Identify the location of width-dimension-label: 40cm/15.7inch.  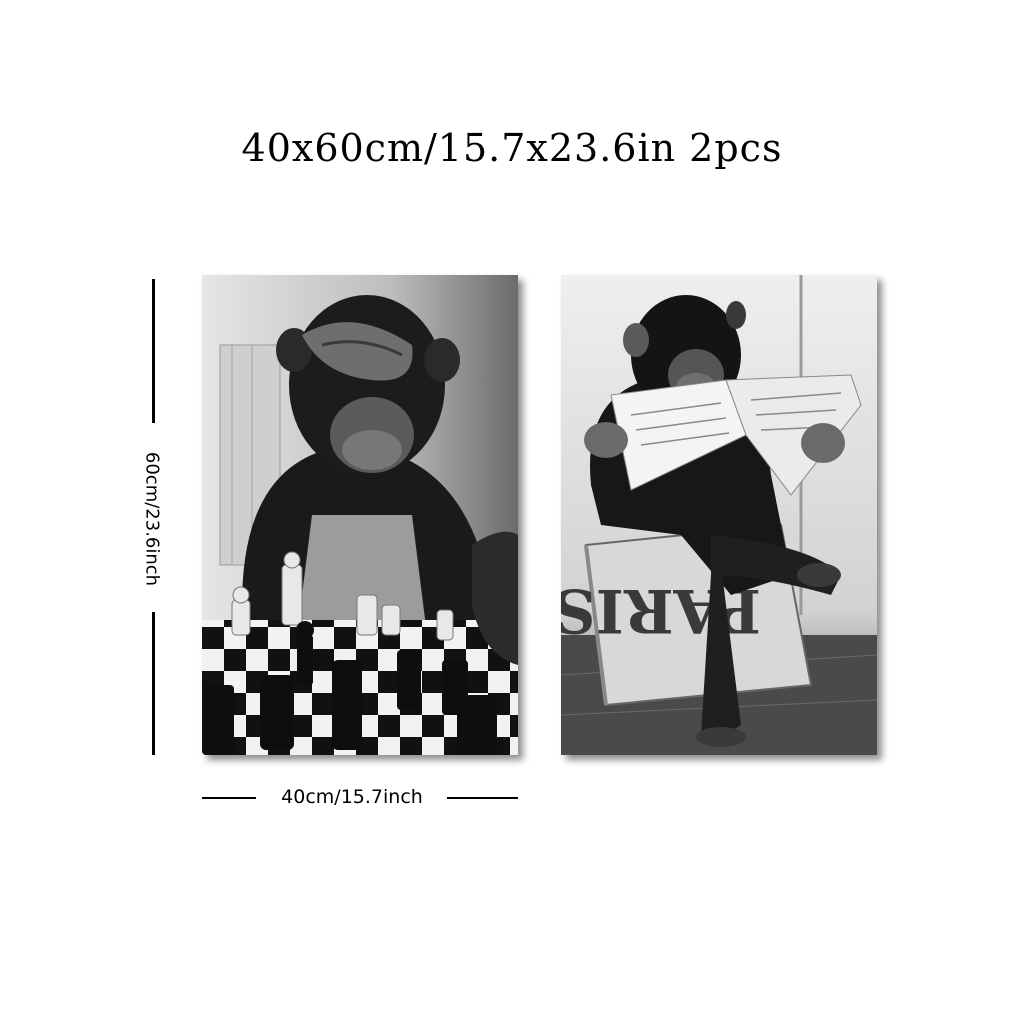
(352, 797).